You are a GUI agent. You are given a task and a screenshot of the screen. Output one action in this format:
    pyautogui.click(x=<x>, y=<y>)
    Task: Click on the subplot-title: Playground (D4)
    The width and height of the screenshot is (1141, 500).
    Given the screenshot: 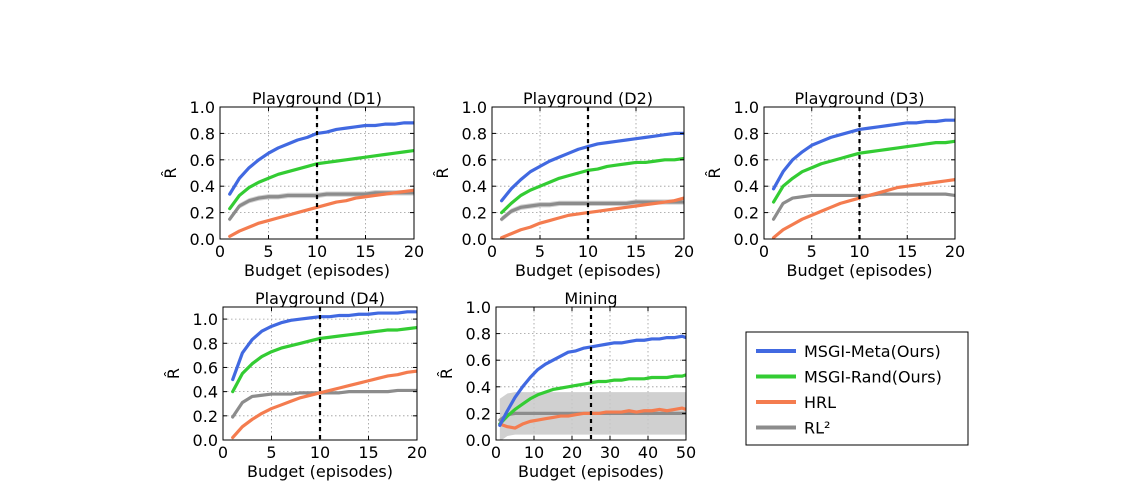 What is the action you would take?
    pyautogui.click(x=320, y=298)
    